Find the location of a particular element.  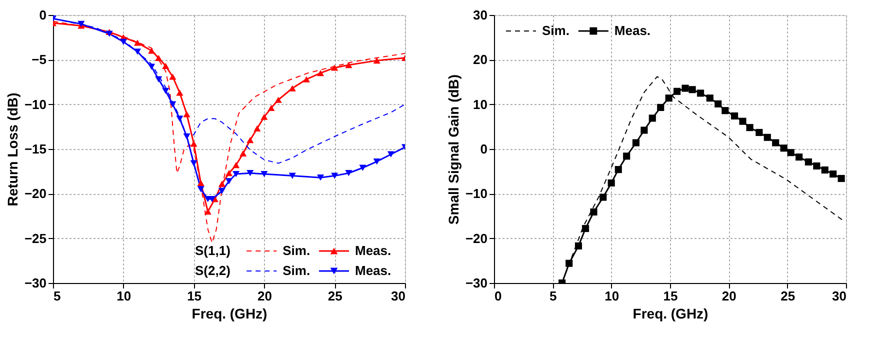

annotation: S(1,1) is located at coordinates (212, 250).